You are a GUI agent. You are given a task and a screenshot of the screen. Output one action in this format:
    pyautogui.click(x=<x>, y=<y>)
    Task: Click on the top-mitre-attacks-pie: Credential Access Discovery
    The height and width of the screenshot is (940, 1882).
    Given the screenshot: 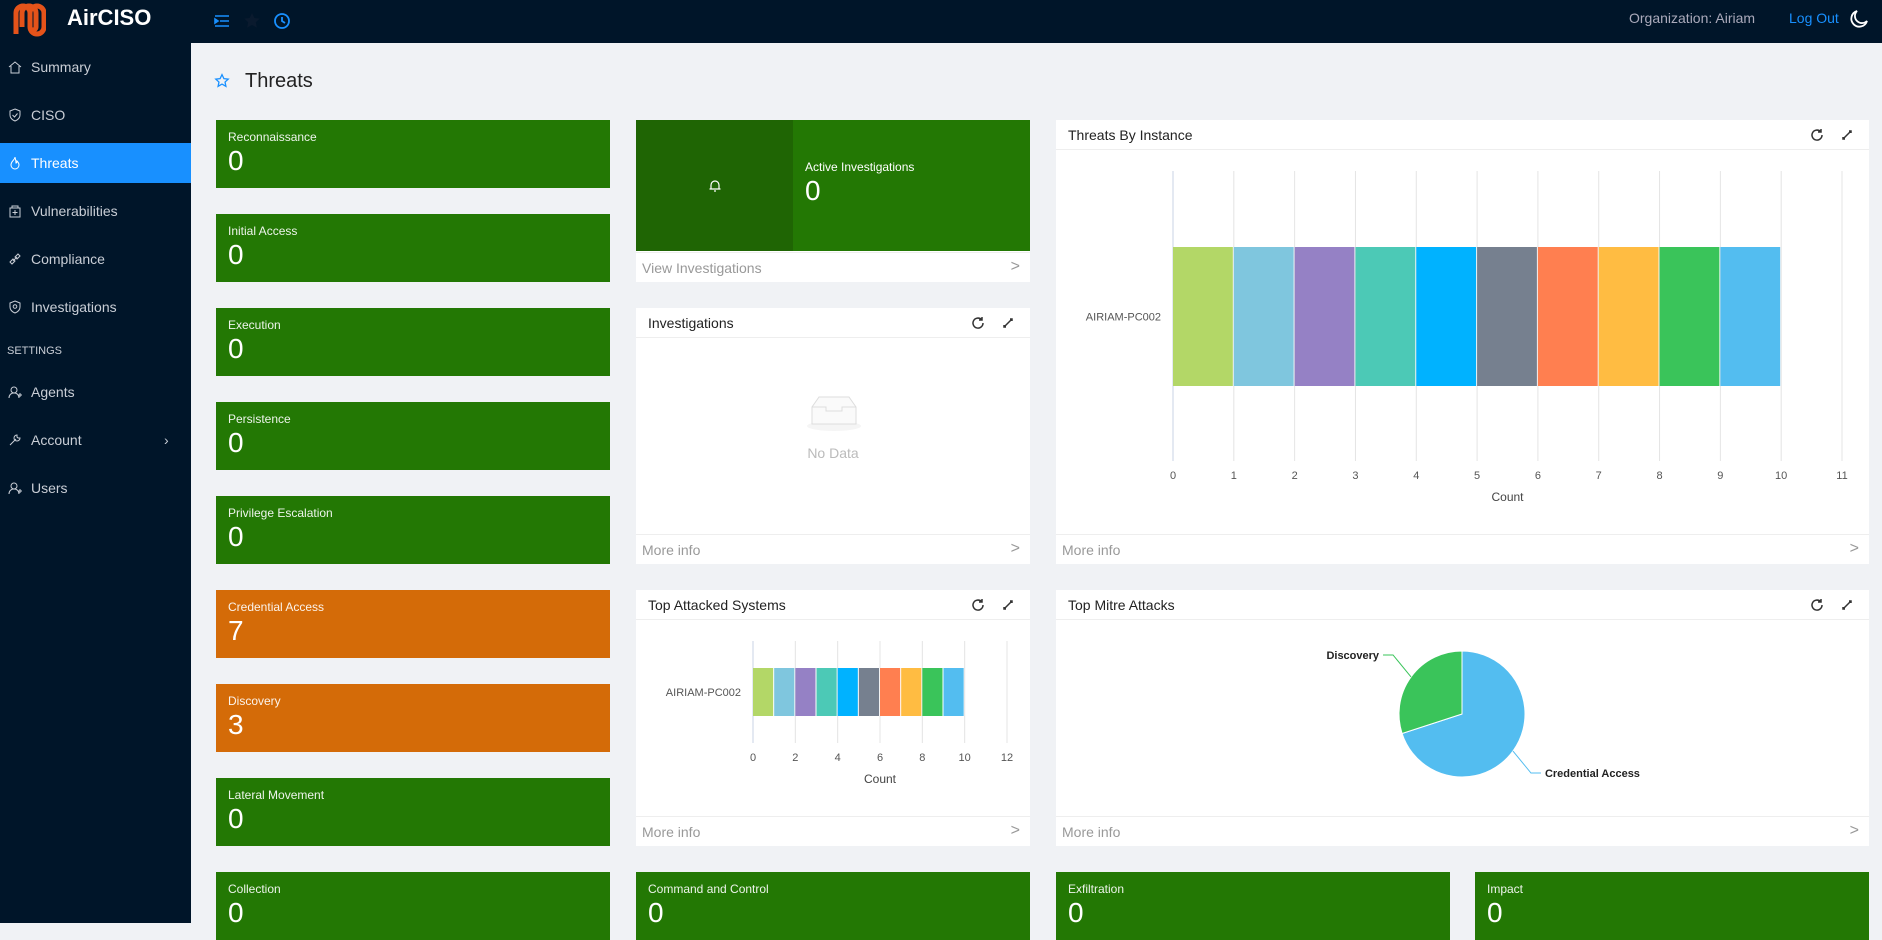 What is the action you would take?
    pyautogui.click(x=1483, y=715)
    